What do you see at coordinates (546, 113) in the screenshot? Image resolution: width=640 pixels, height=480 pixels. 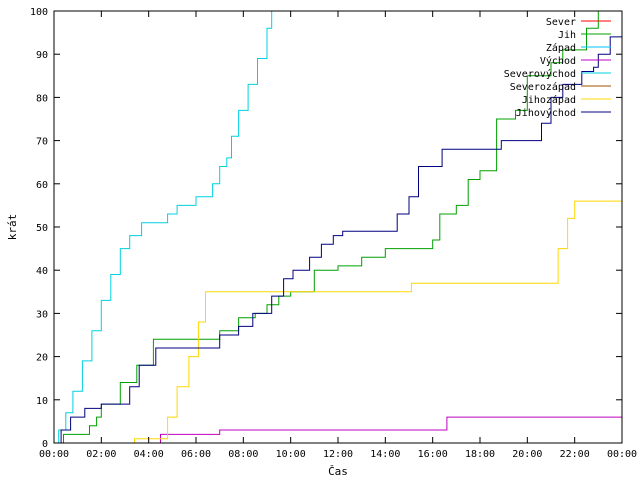 I see `legend-label-jihovychod: Jihovýchod` at bounding box center [546, 113].